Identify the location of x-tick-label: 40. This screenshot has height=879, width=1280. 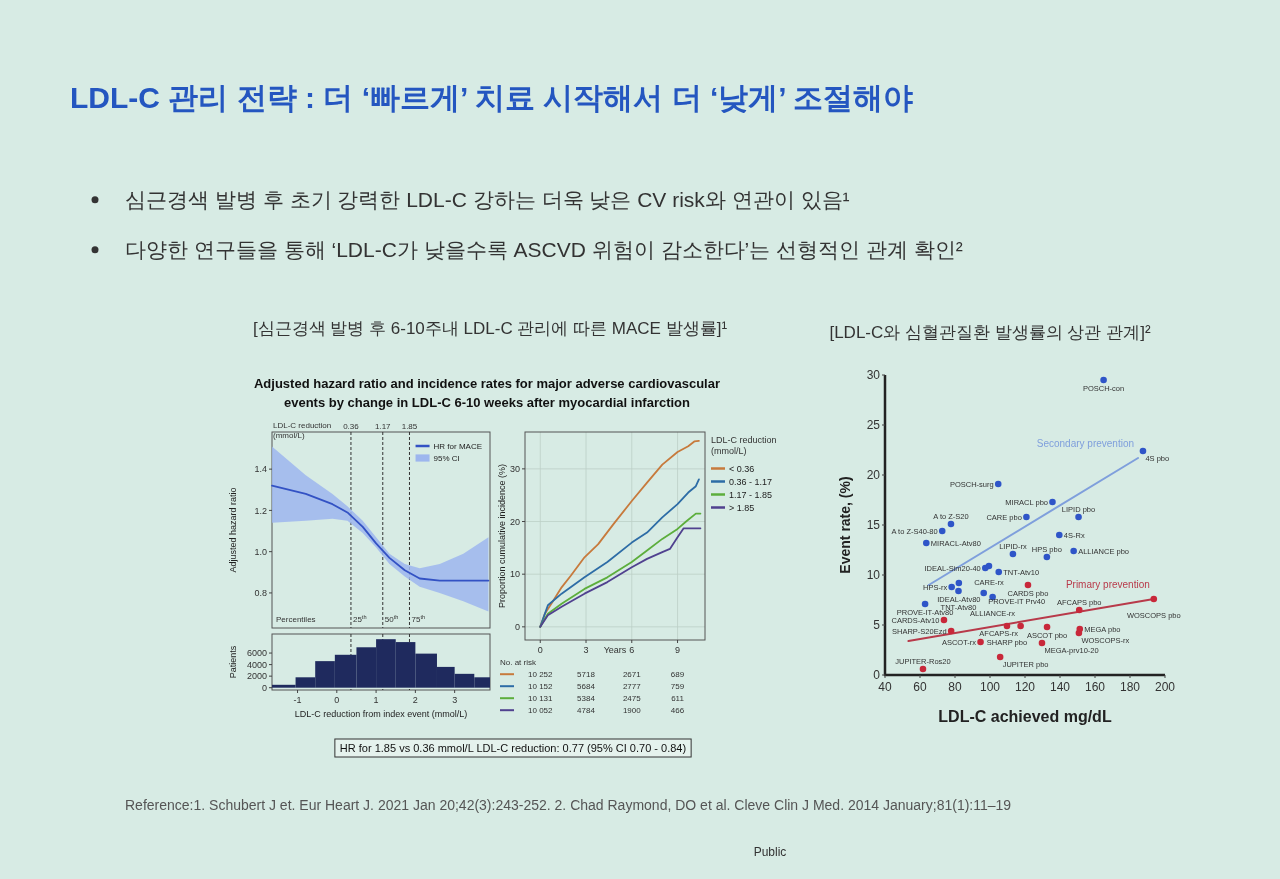
(885, 687).